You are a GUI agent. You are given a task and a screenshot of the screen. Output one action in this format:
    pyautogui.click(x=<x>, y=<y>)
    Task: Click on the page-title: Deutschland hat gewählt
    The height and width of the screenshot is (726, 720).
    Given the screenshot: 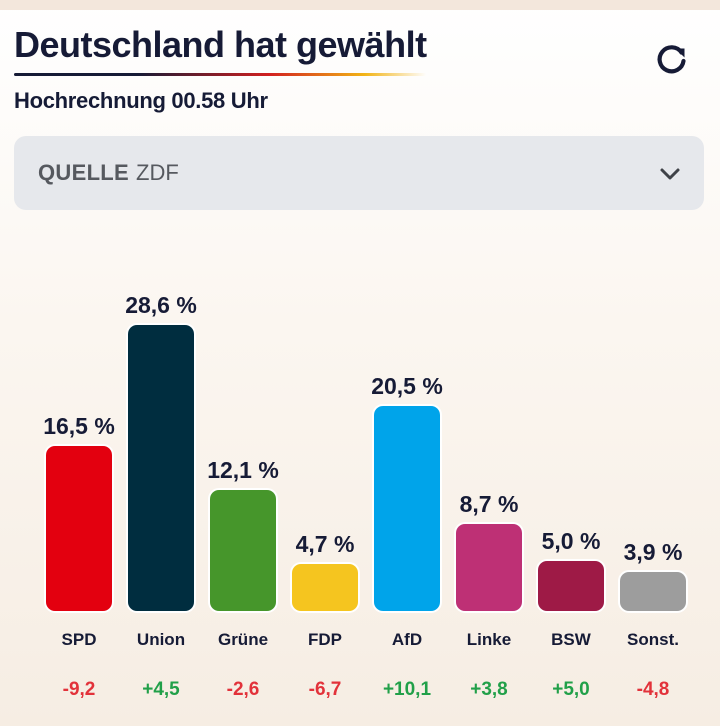 What is the action you would take?
    pyautogui.click(x=220, y=44)
    